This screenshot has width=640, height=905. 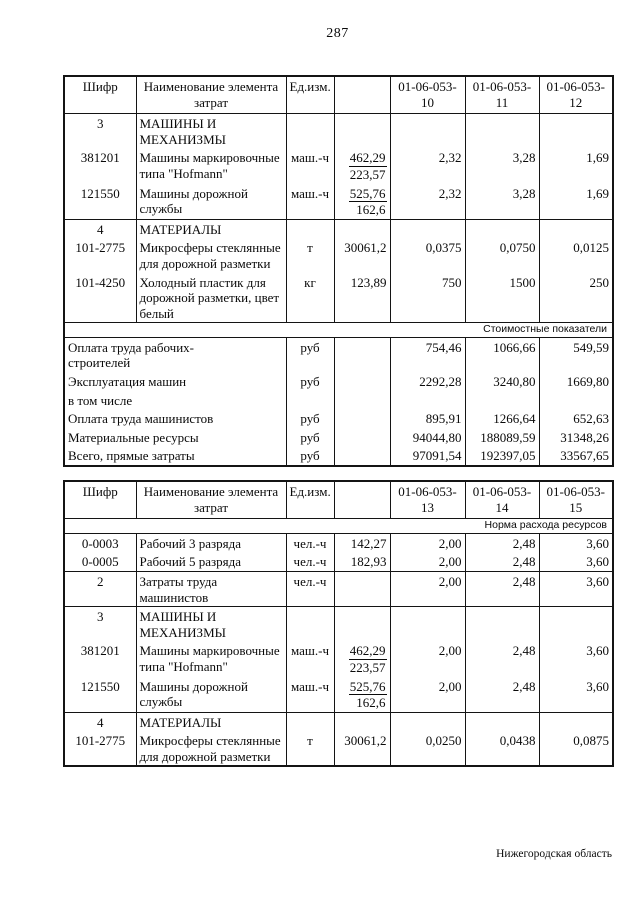 I want to click on col-header-norm: 01-06-053- 10, so click(x=427, y=95).